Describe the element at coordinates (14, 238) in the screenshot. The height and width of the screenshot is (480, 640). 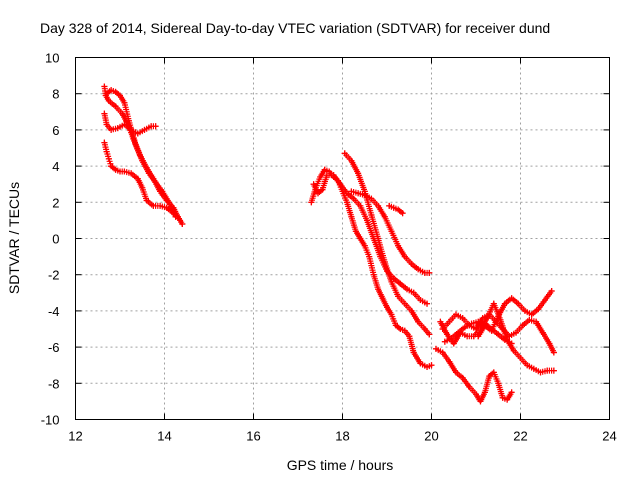
I see `y-axis-label: SDTVAR / TECUs` at that location.